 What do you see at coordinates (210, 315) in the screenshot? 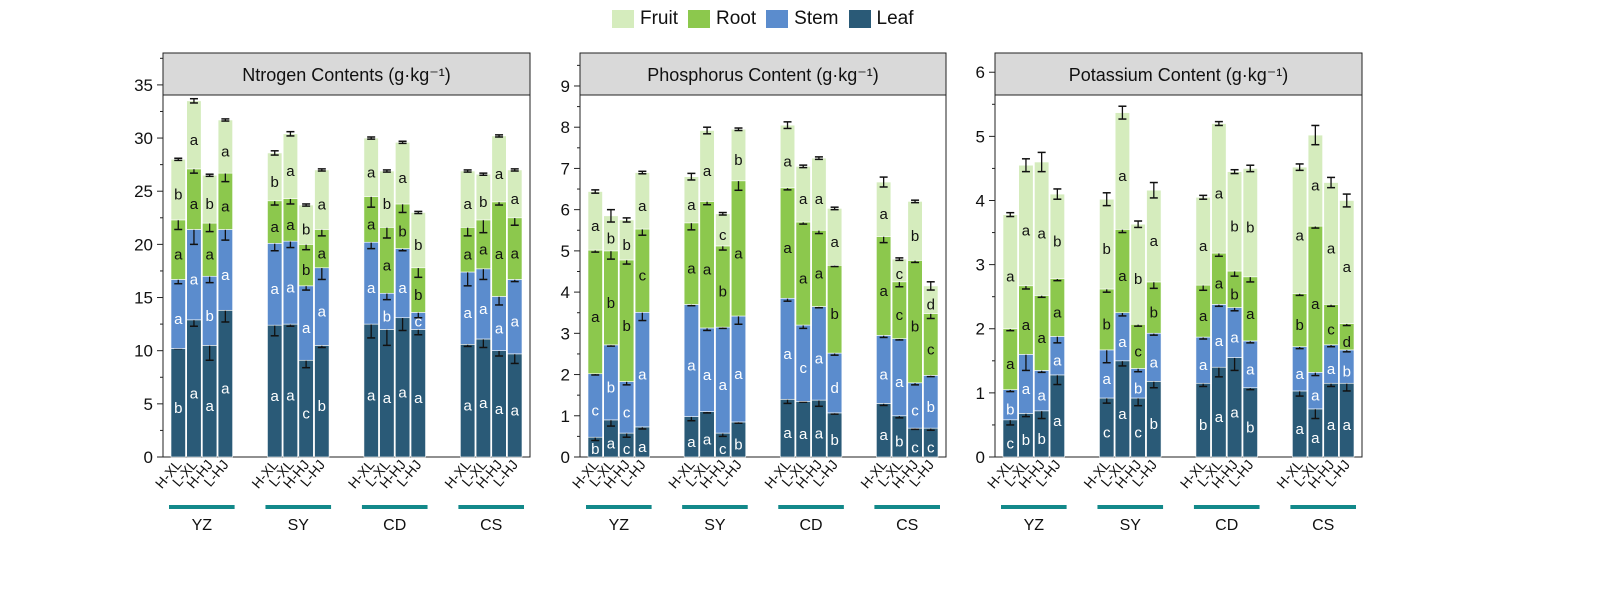
I see `bar-yz-h-hj: a b a b` at bounding box center [210, 315].